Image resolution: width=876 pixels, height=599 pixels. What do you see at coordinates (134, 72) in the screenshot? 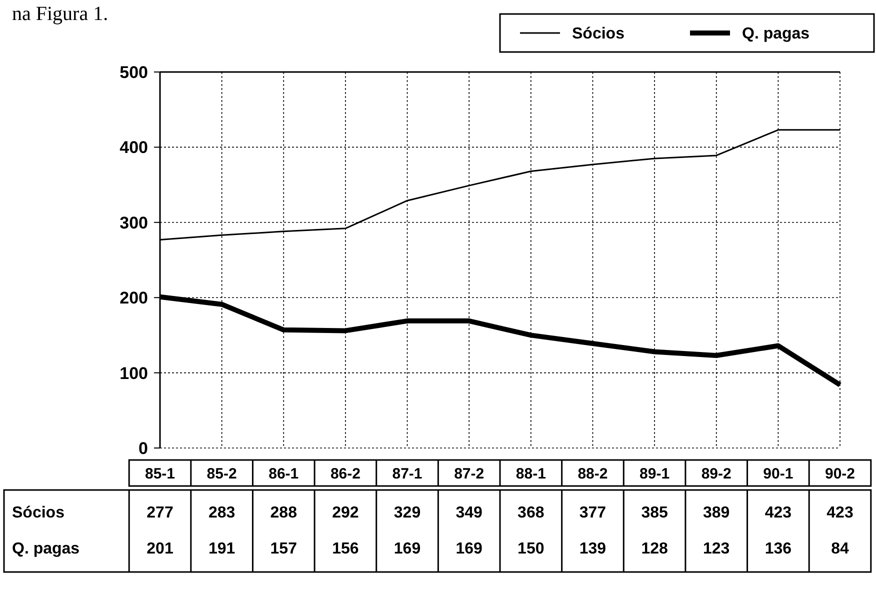
I see `y-tick-label: 500` at bounding box center [134, 72].